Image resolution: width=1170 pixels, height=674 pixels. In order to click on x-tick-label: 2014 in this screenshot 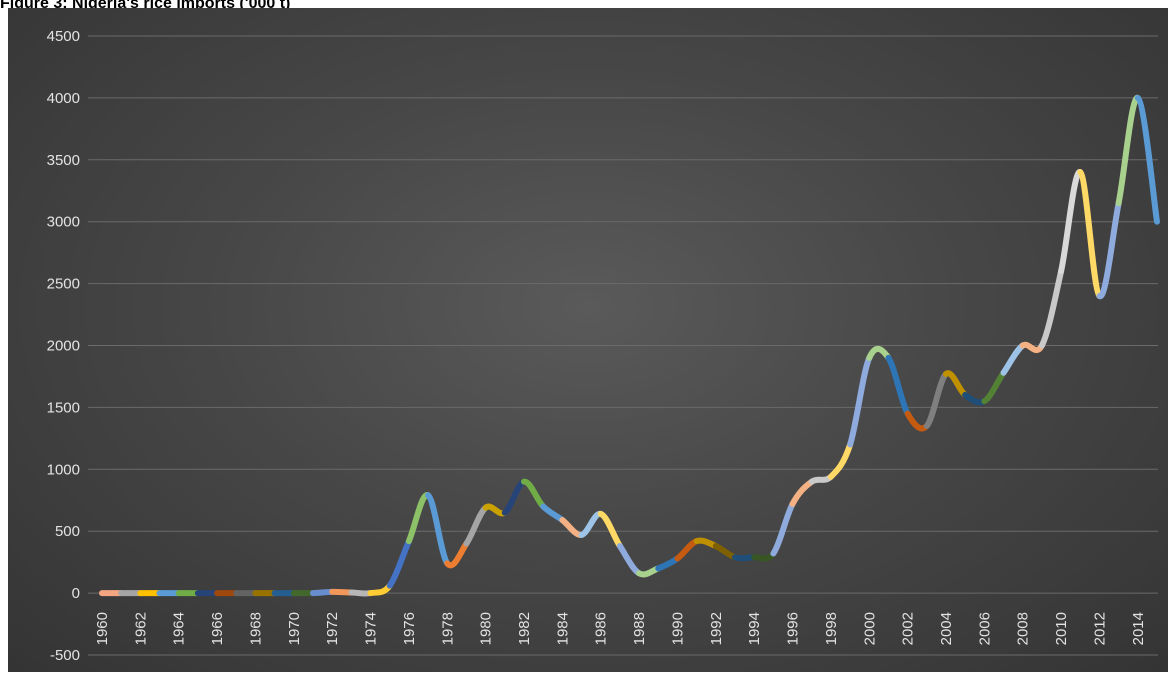, I will do `click(1138, 628)`.